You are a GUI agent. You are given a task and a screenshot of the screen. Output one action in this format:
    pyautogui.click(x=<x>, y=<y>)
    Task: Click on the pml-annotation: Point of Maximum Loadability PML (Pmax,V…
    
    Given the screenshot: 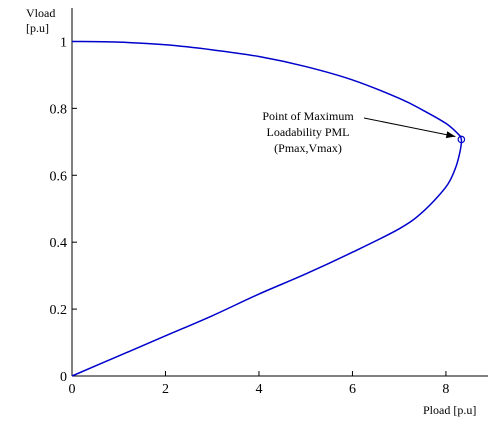 What is the action you would take?
    pyautogui.click(x=359, y=132)
    